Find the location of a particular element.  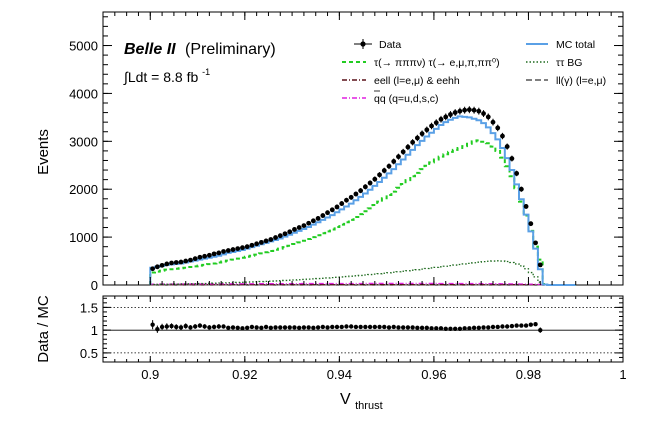

experiment-status: (Preliminary) is located at coordinates (230, 49).